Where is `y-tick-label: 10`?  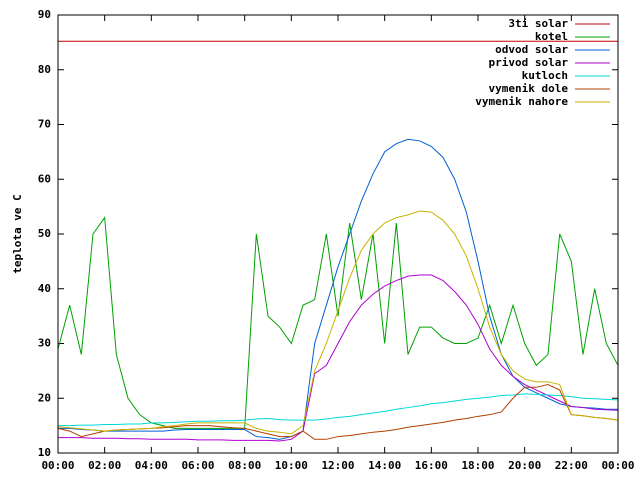
y-tick-label: 10 is located at coordinates (44, 452).